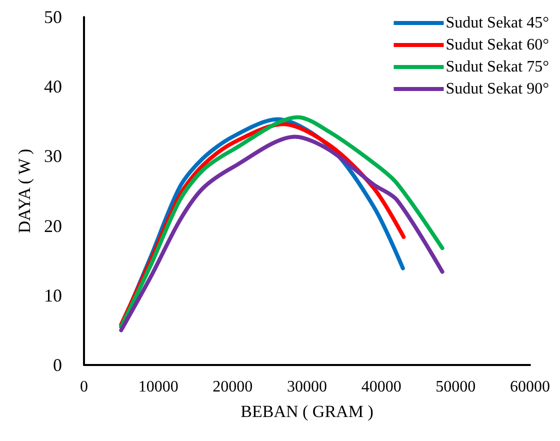 The image size is (560, 441). I want to click on x-axis-title: BEBAN ( GRAM ), so click(307, 411).